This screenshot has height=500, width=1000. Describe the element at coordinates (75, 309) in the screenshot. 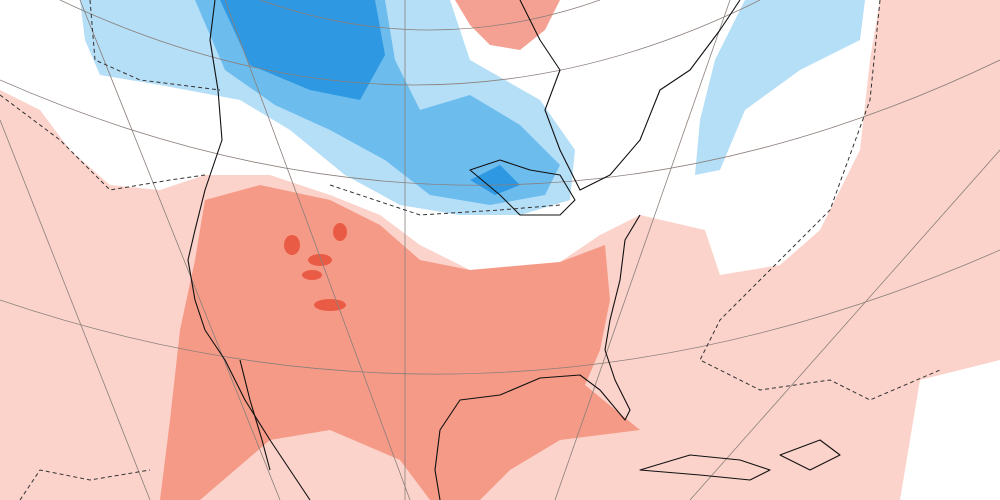

I see `longitude-line` at that location.